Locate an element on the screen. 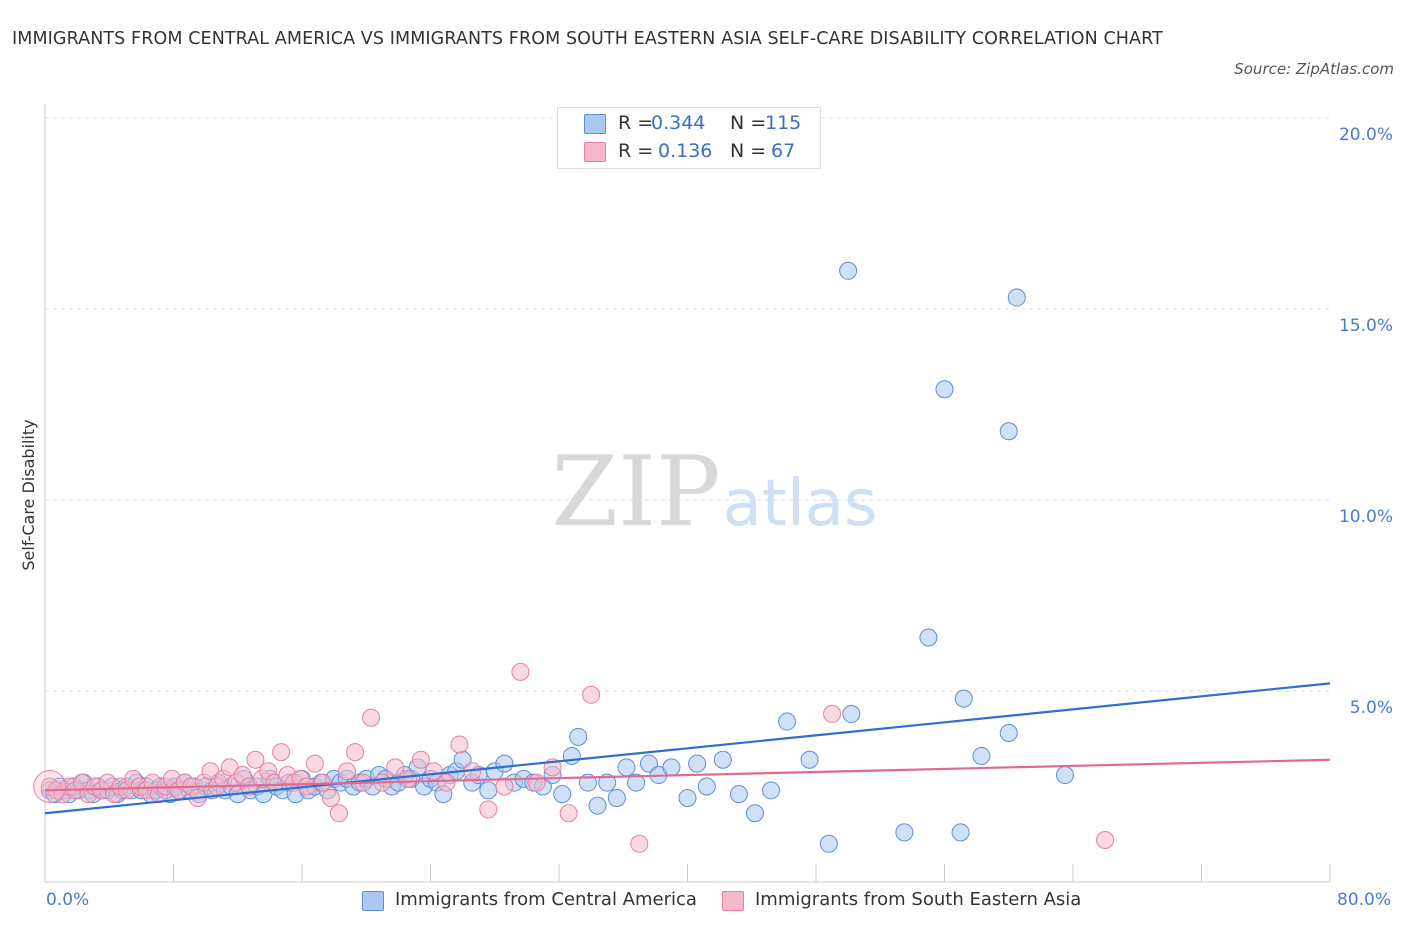 The height and width of the screenshot is (930, 1406). trend-lines is located at coordinates (687, 748).